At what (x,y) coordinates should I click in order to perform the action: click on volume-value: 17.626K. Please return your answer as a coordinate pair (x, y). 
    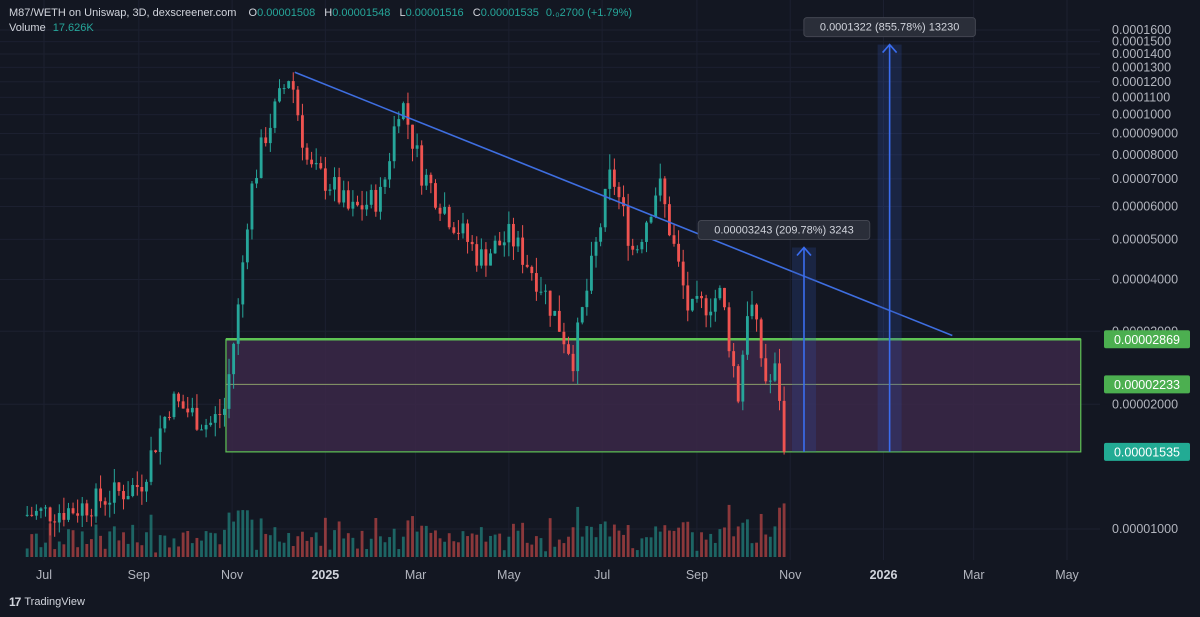
    Looking at the image, I should click on (73, 28).